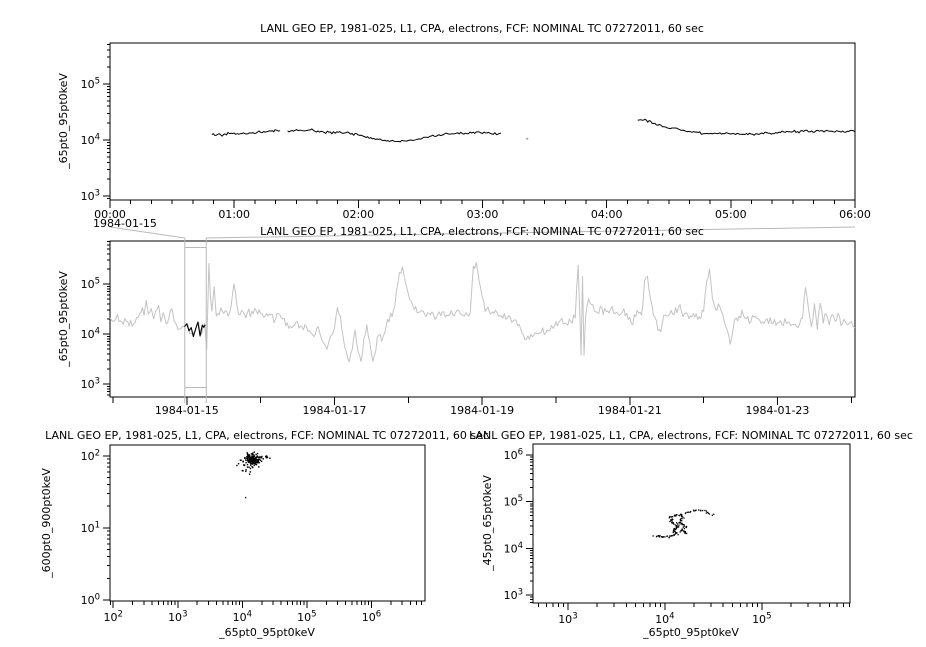  What do you see at coordinates (487, 523) in the screenshot?
I see `panel4-y-axis-label: _45pt0_65pt0keV` at bounding box center [487, 523].